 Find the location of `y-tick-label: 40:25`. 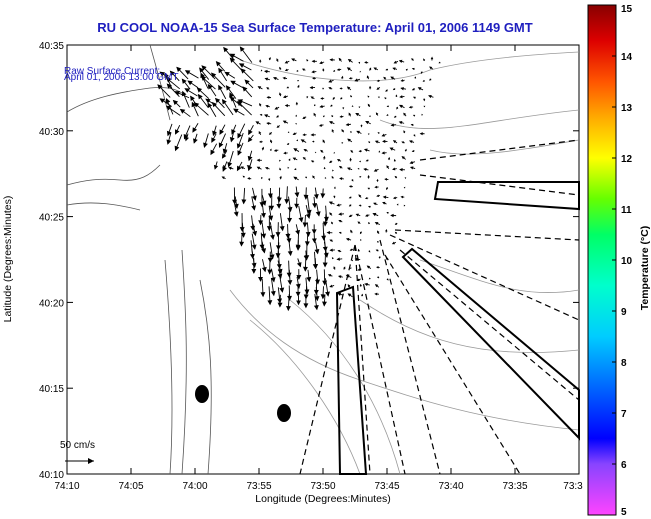

y-tick-label: 40:25 is located at coordinates (51, 218).